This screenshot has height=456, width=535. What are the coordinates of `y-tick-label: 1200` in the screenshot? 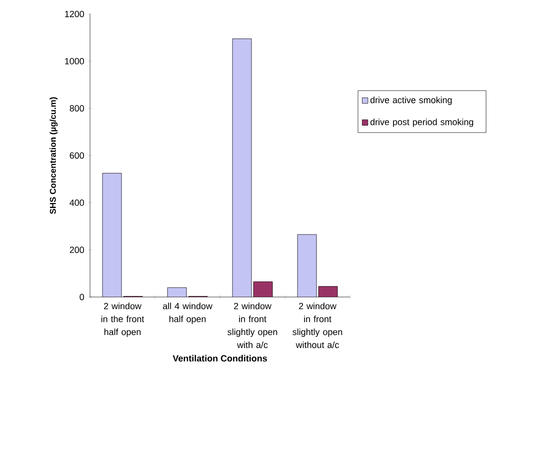 It's located at (74, 14).